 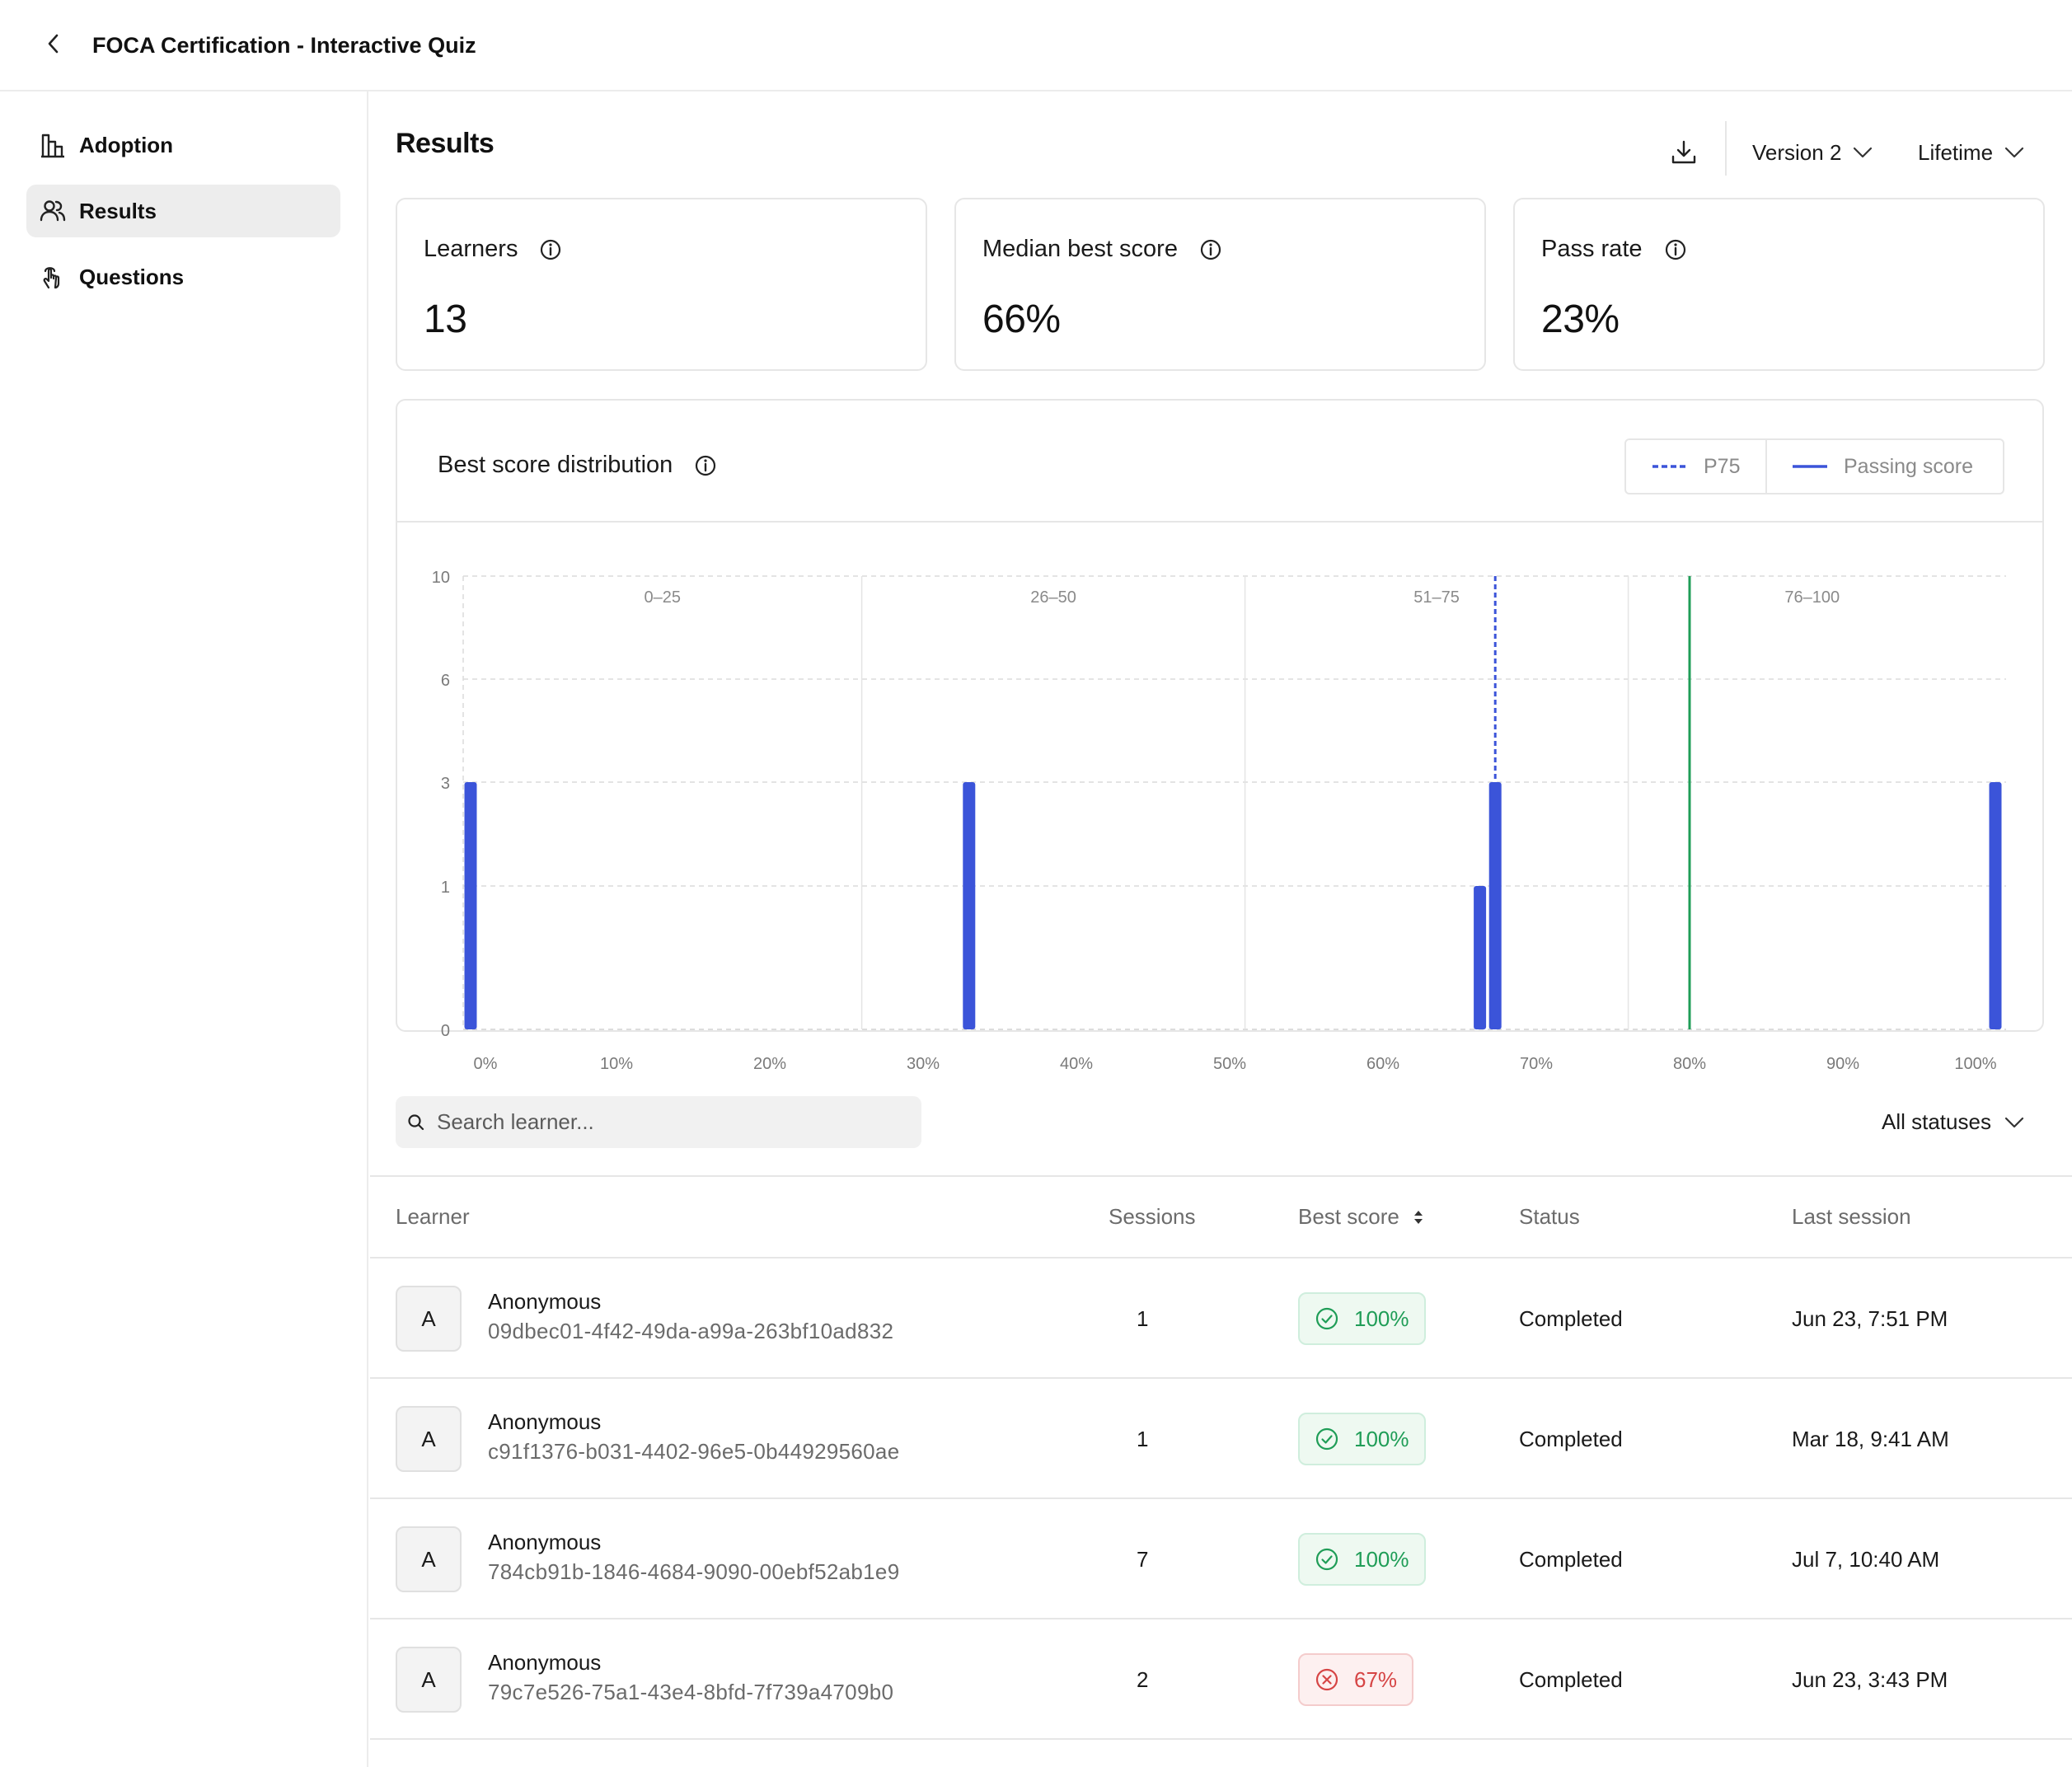 What do you see at coordinates (416, 1122) in the screenshot?
I see `search-icon` at bounding box center [416, 1122].